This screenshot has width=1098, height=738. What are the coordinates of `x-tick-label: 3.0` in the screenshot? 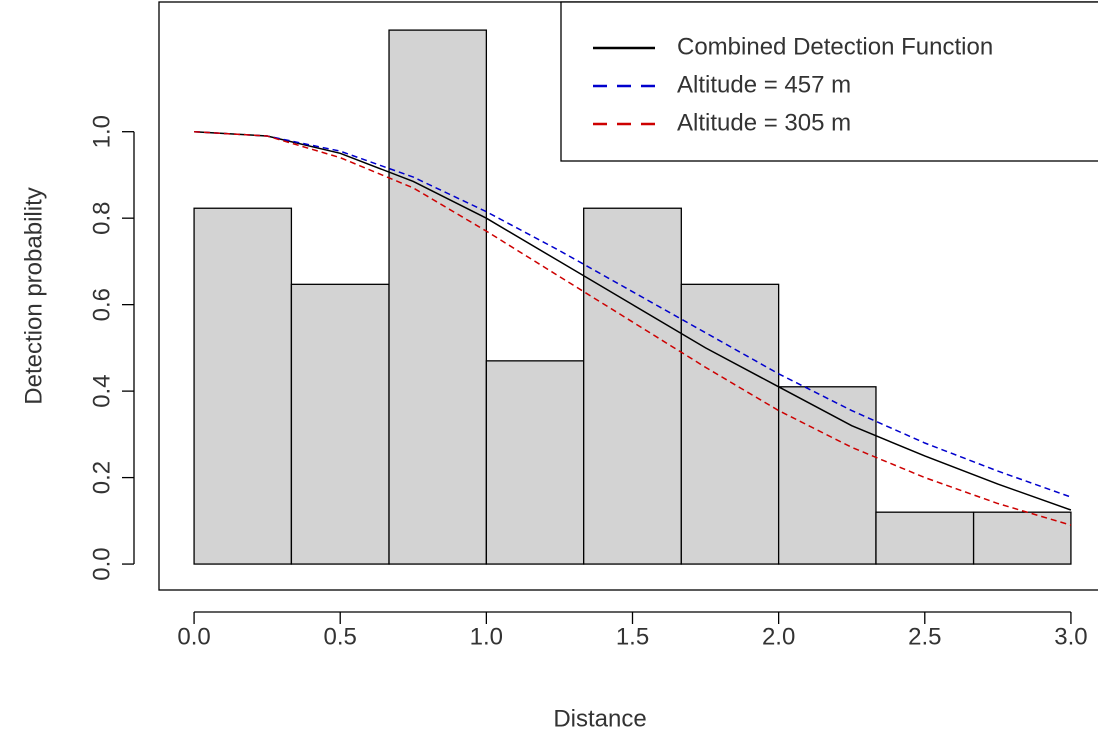 It's located at (1070, 636).